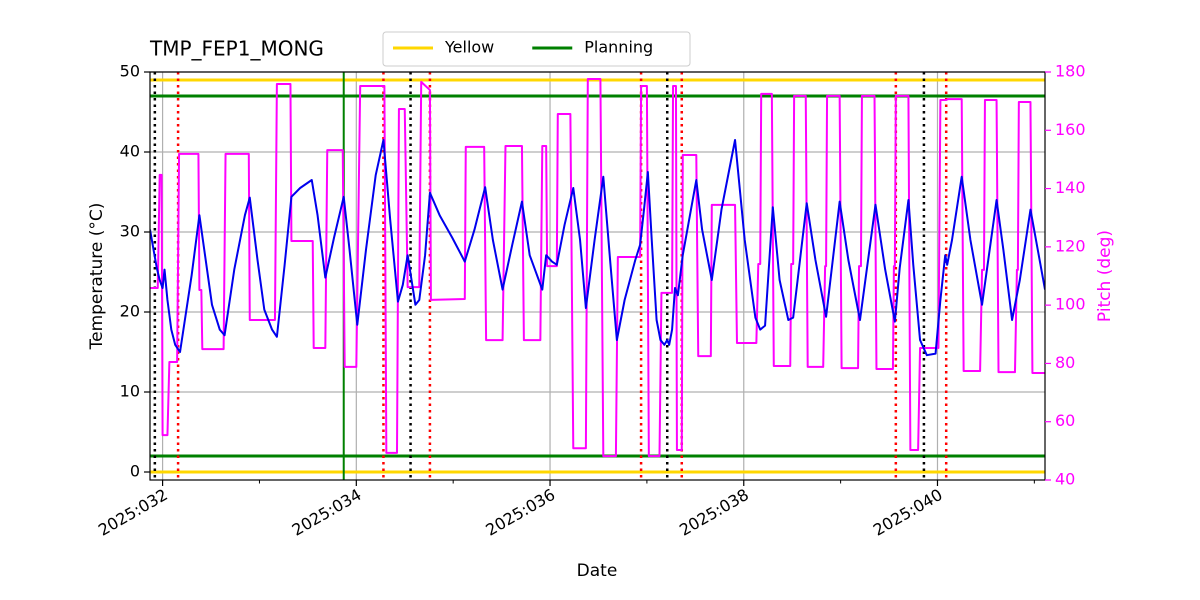  What do you see at coordinates (130, 71) in the screenshot?
I see `y-tick-label: 50` at bounding box center [130, 71].